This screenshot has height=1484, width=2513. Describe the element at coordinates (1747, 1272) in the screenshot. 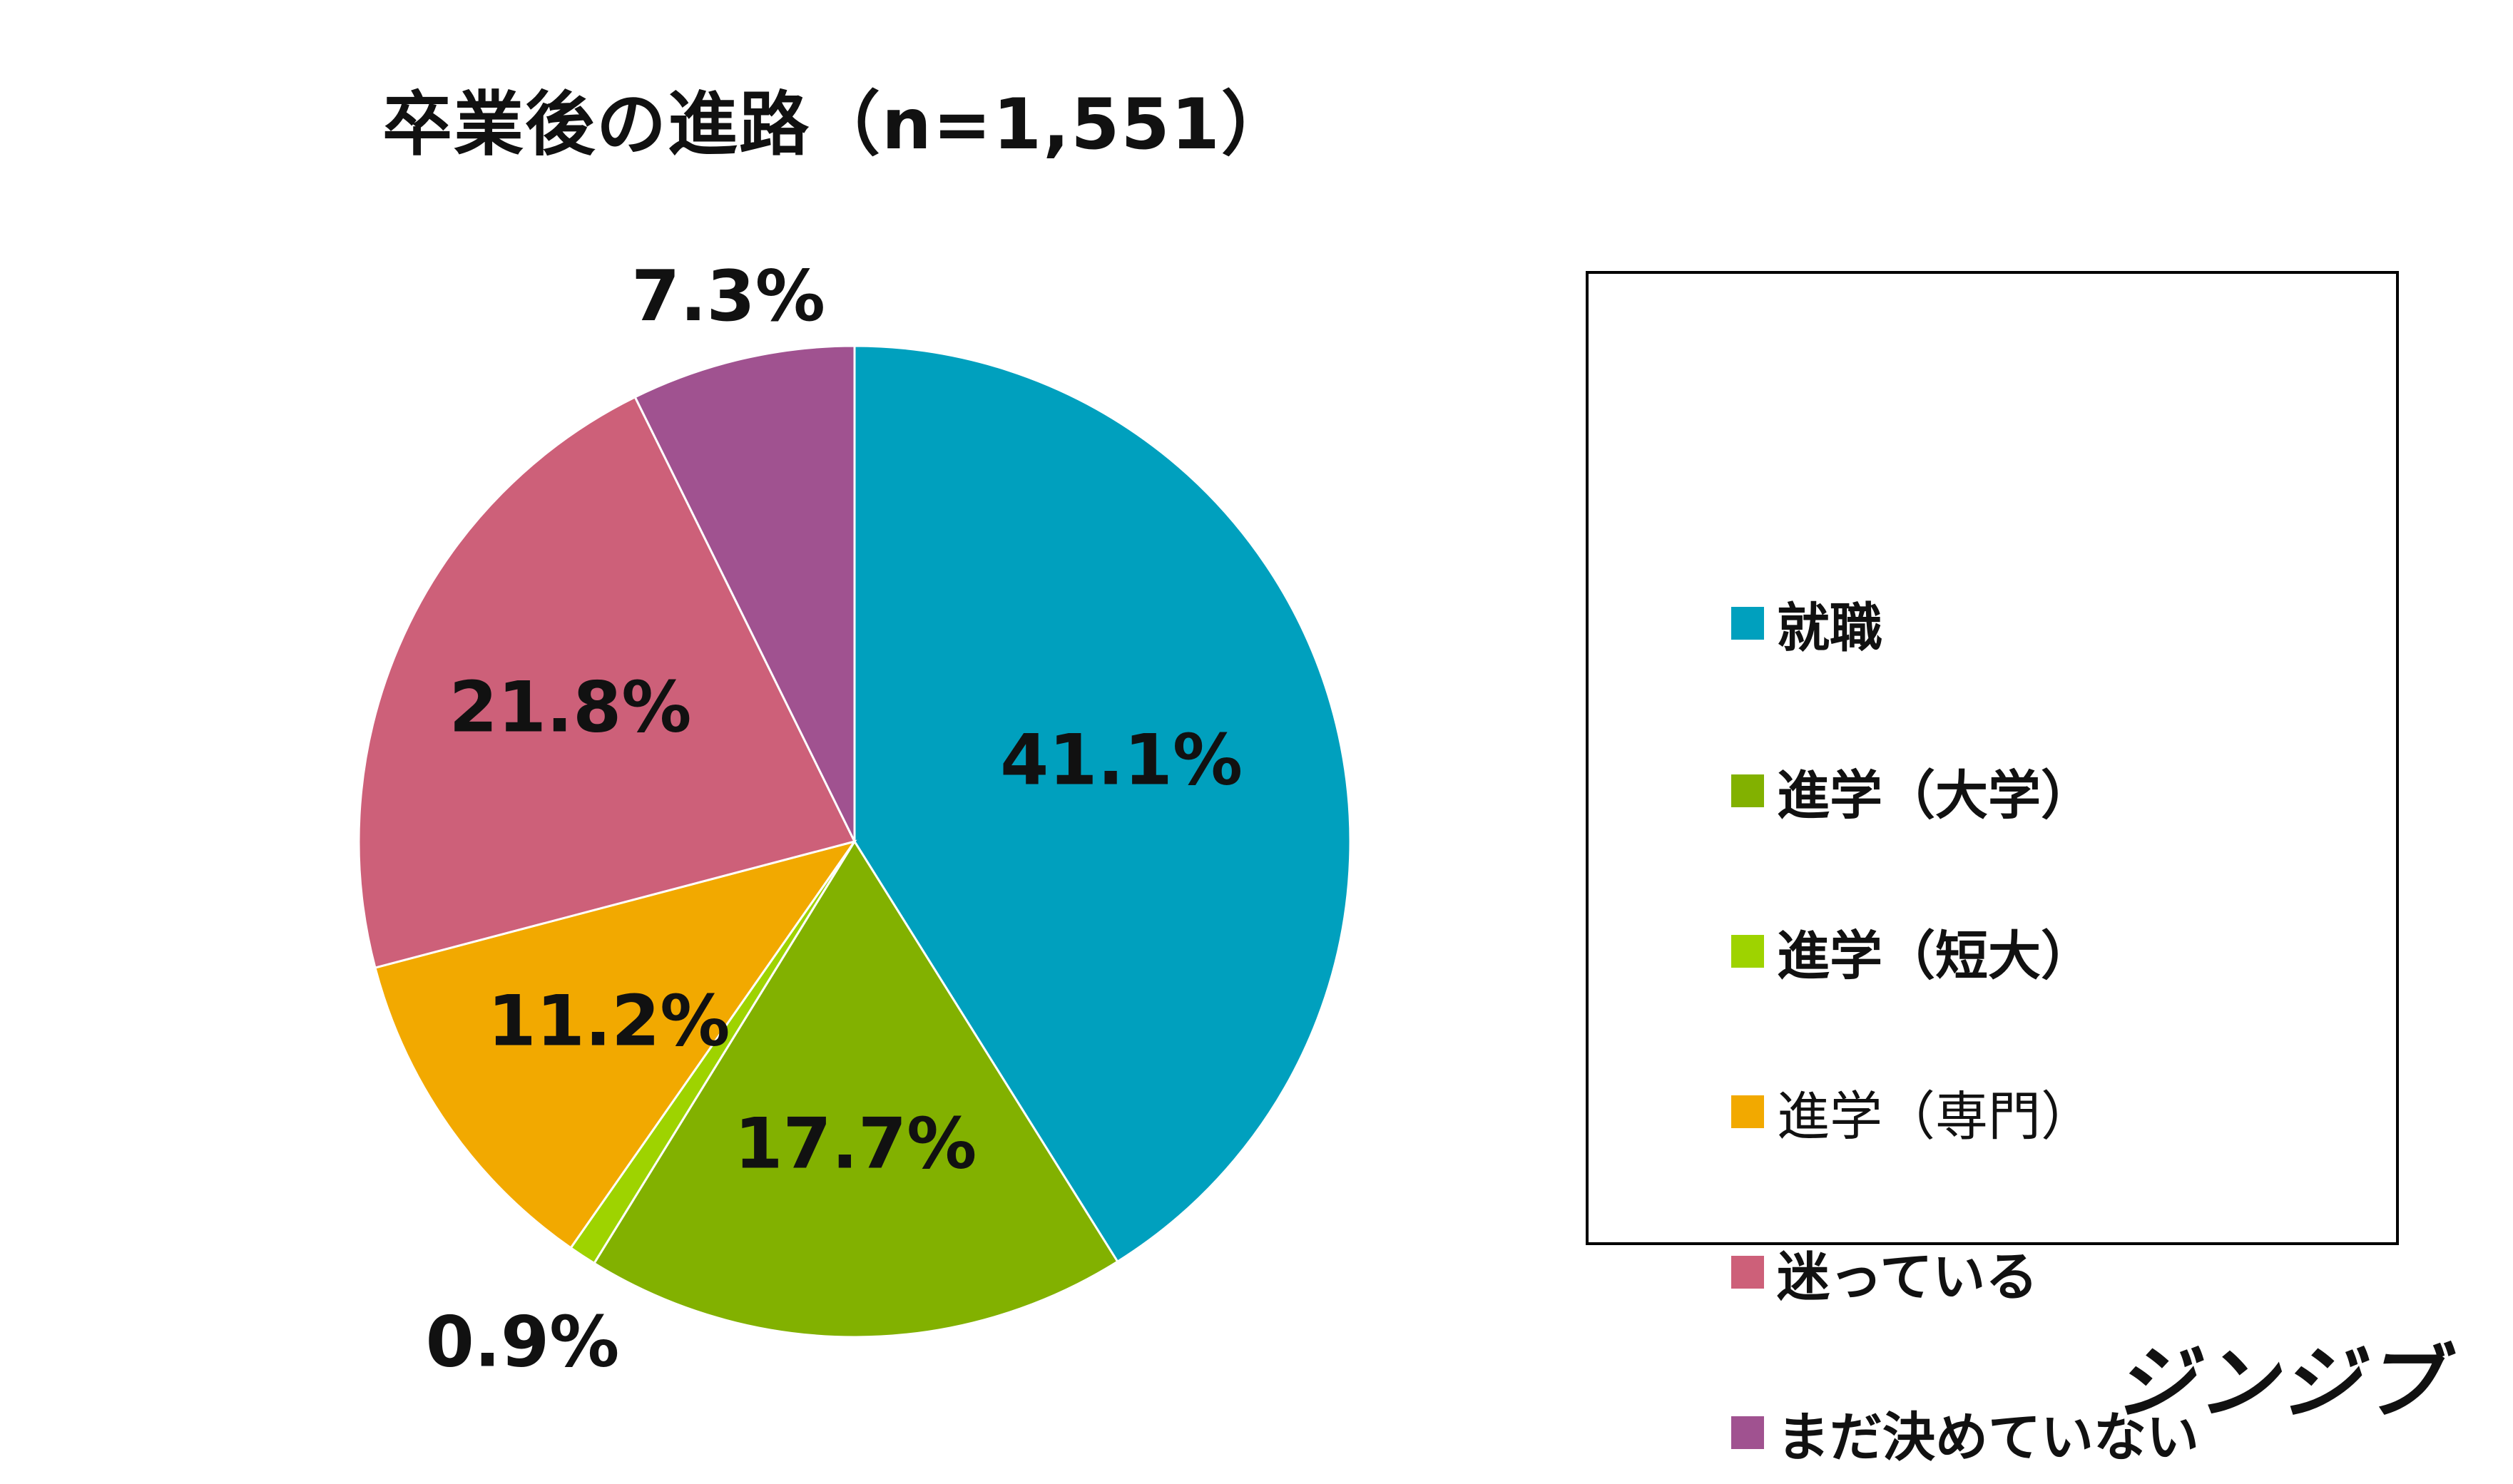

I see `legend-swatch-undecided` at that location.